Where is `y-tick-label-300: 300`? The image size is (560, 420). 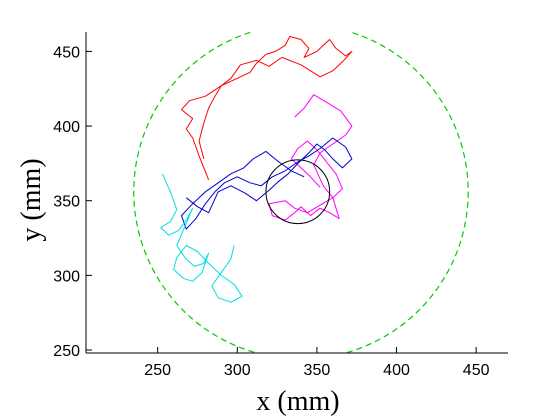
y-tick-label-300: 300 is located at coordinates (66, 276).